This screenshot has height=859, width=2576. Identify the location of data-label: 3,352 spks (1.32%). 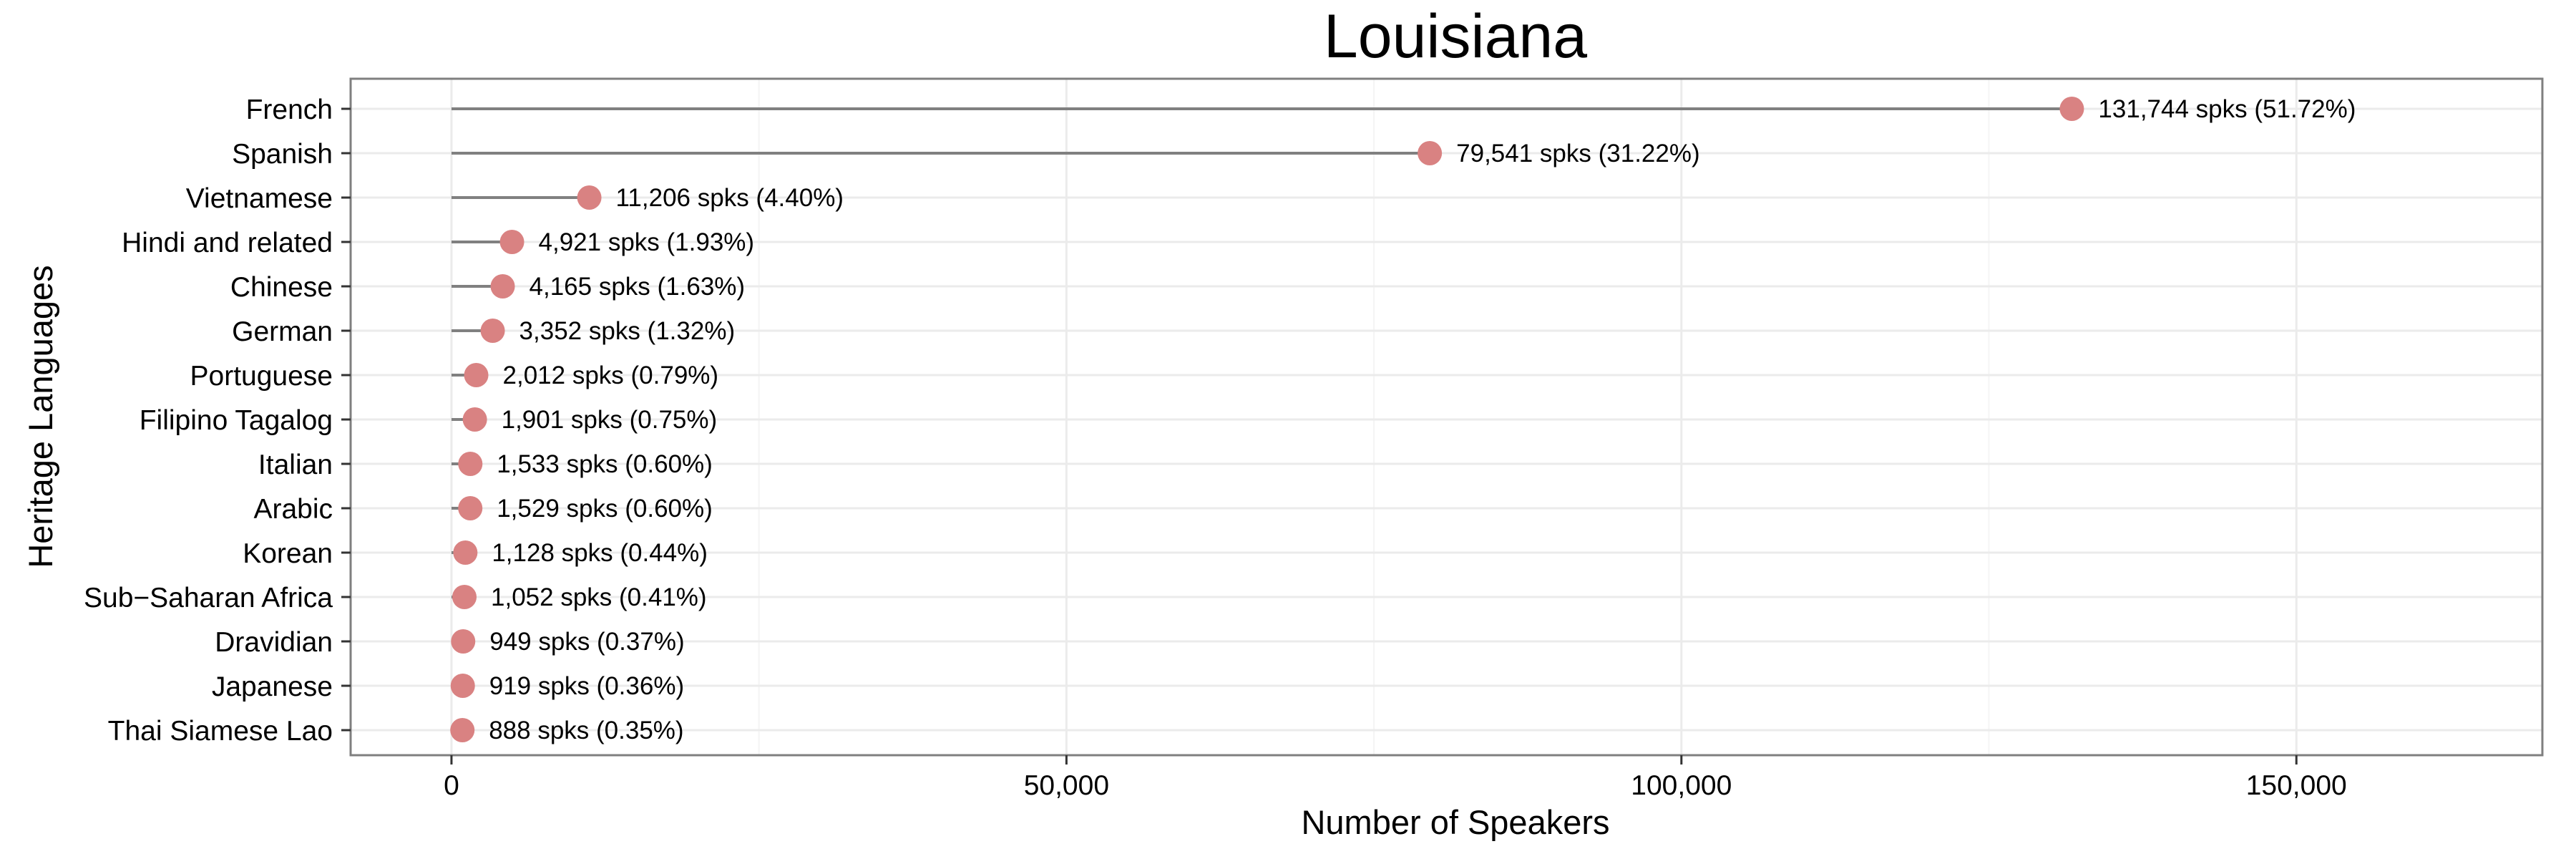
(627, 331).